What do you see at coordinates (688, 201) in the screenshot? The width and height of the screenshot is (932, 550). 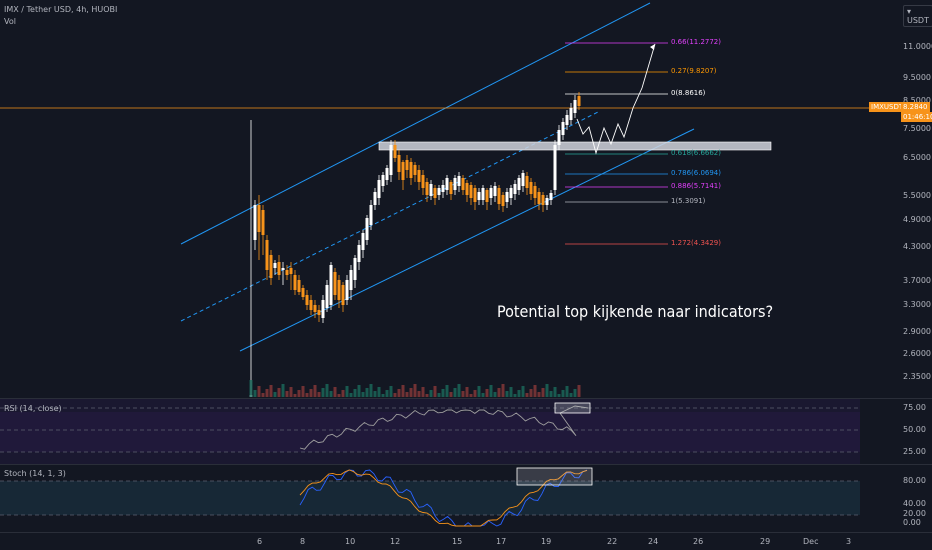 I see `fib-level-label: 1(5.3091)` at bounding box center [688, 201].